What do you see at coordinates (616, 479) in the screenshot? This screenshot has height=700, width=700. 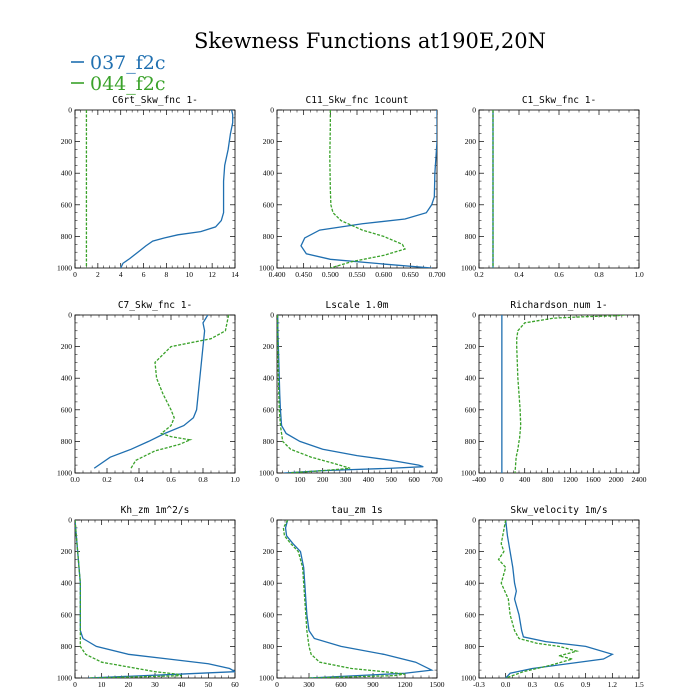 I see `x-tick-label: 2000` at bounding box center [616, 479].